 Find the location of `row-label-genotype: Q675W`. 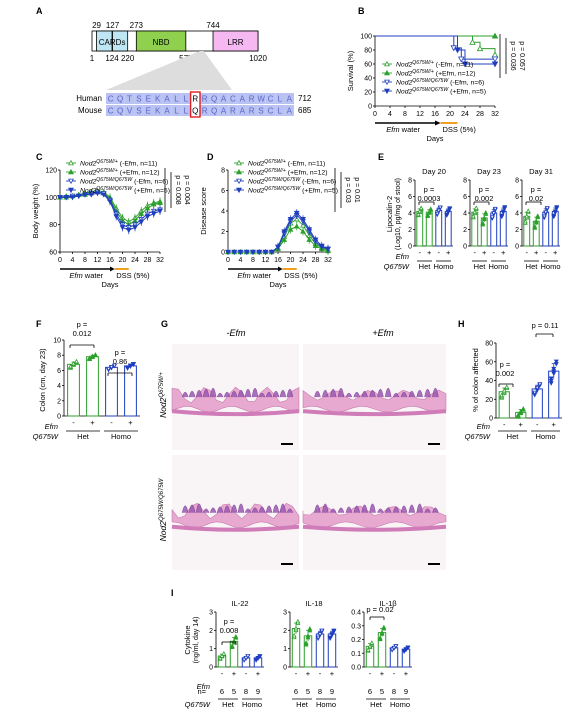

row-label-genotype: Q675W is located at coordinates (478, 436).